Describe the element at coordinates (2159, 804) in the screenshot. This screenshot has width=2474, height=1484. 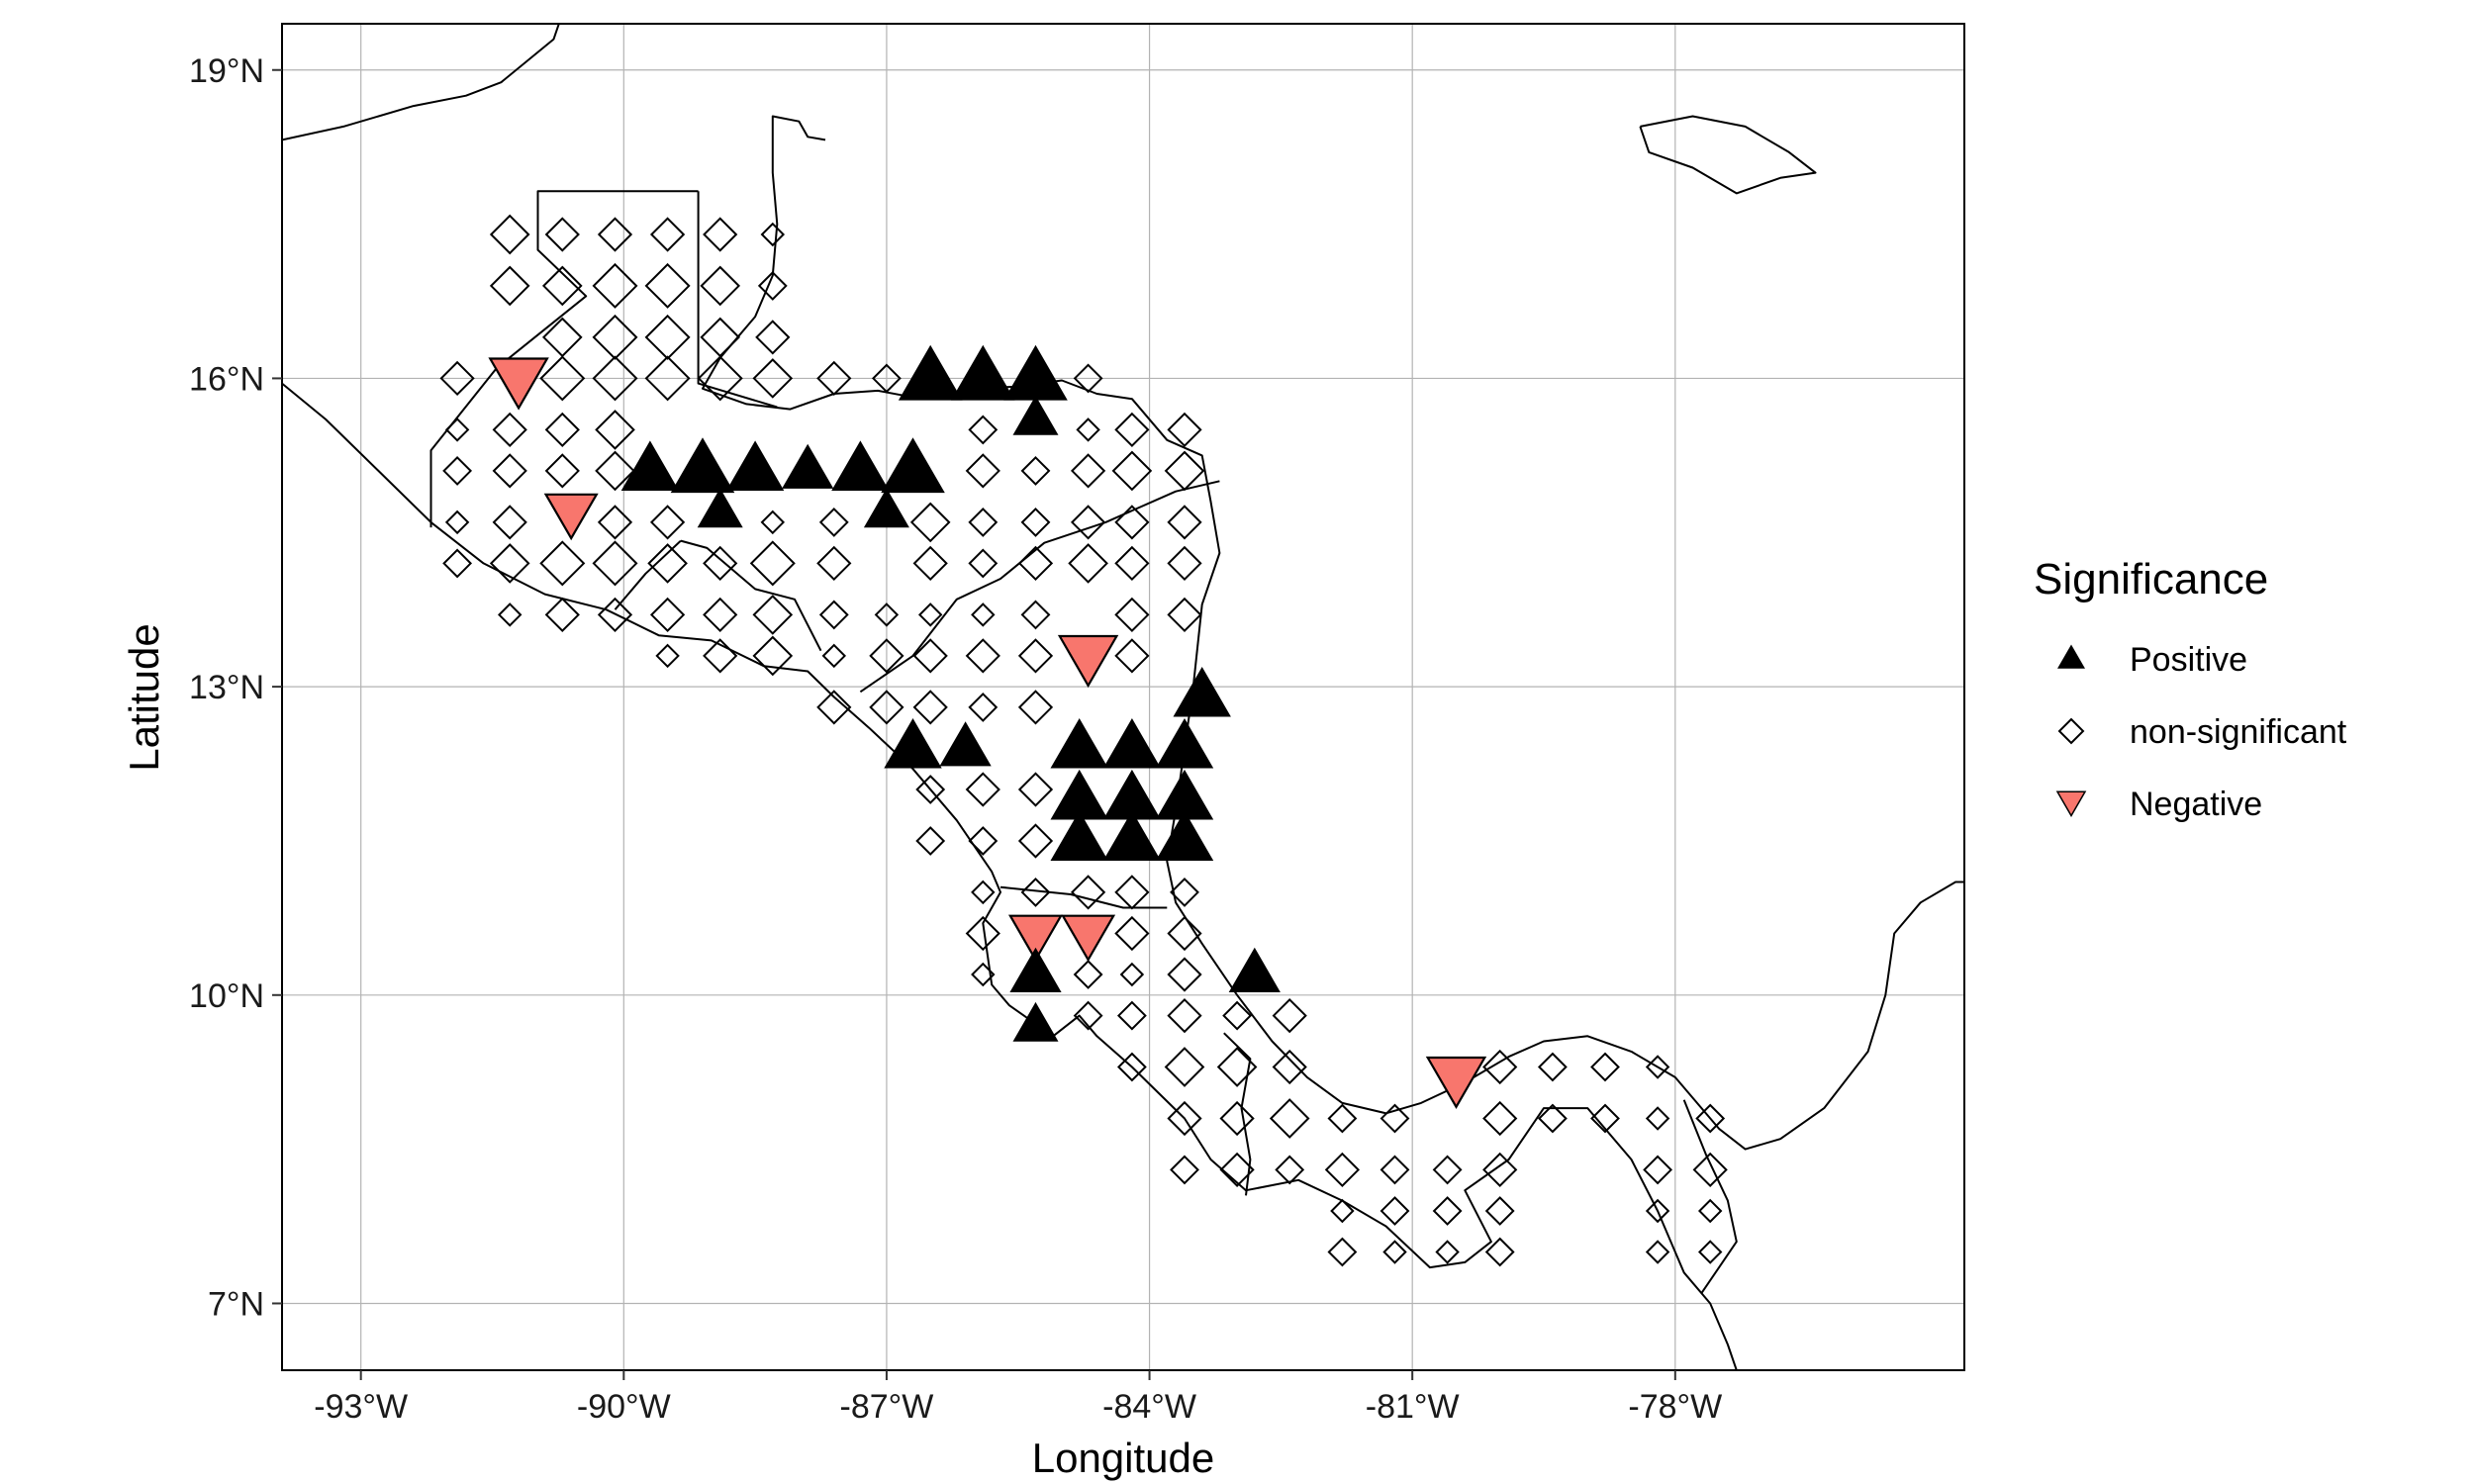
I see `legend-entry-negative: Negative` at that location.